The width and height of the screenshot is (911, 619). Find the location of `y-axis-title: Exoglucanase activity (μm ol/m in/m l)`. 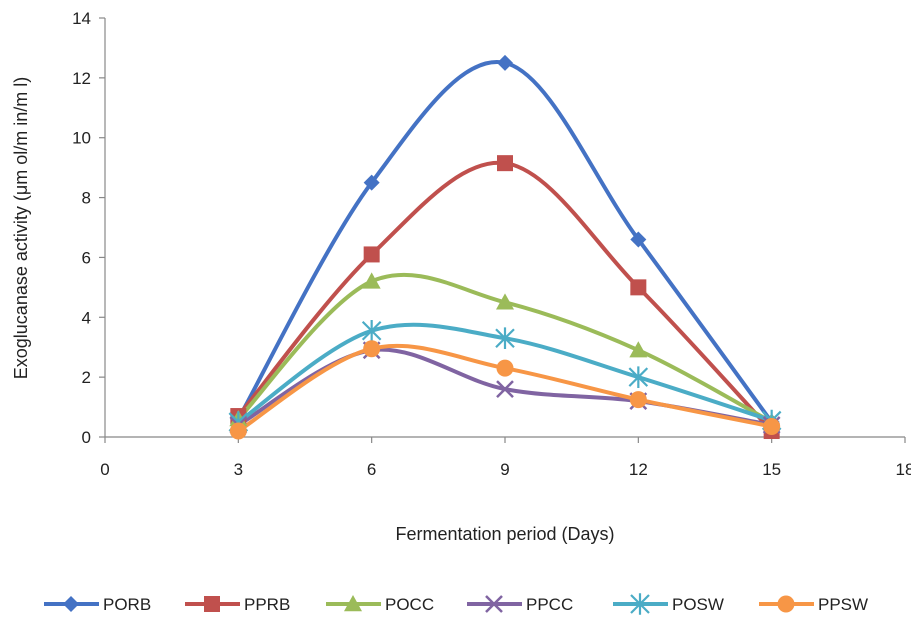

y-axis-title: Exoglucanase activity (μm ol/m in/m l) is located at coordinates (21, 228).